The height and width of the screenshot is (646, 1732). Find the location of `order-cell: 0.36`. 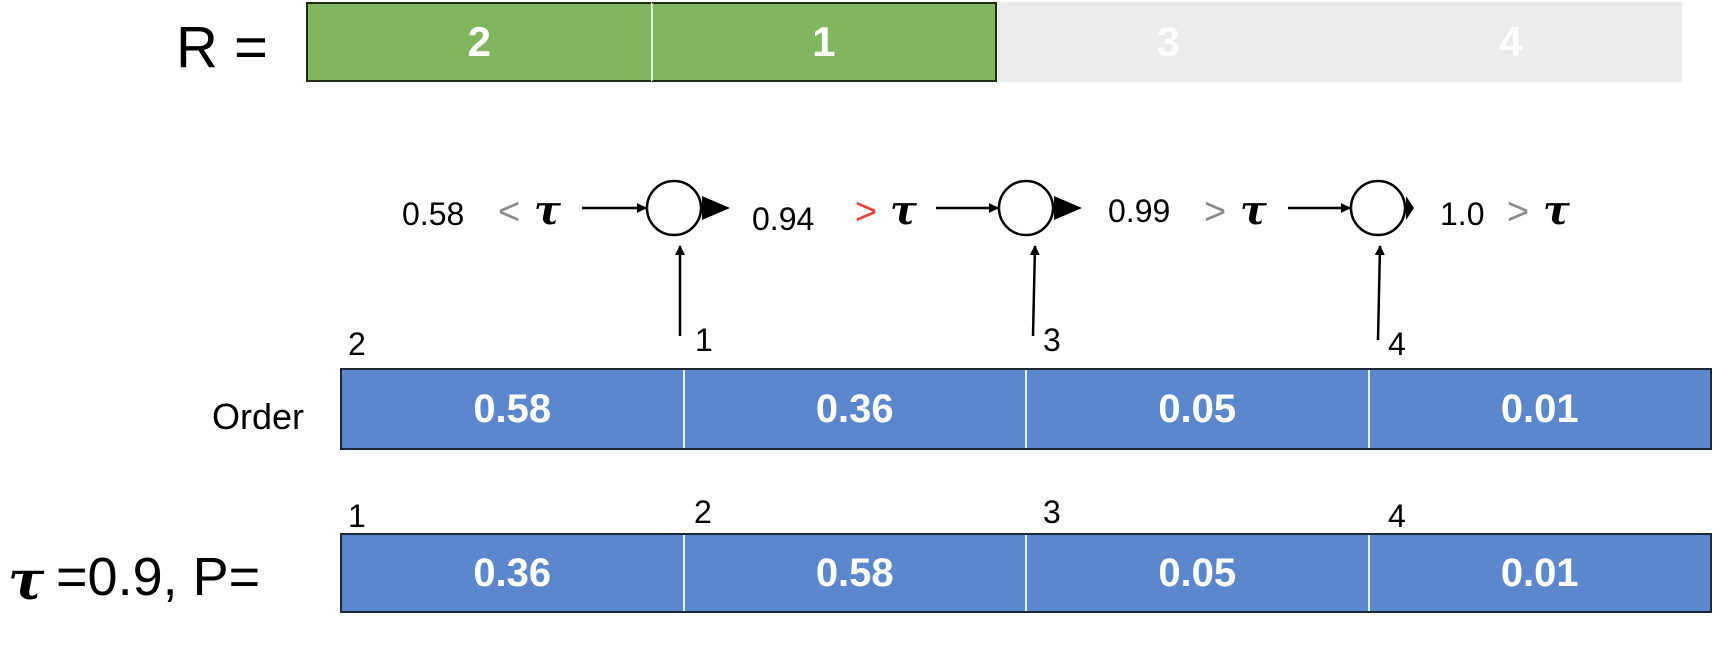

order-cell: 0.36 is located at coordinates (854, 409).